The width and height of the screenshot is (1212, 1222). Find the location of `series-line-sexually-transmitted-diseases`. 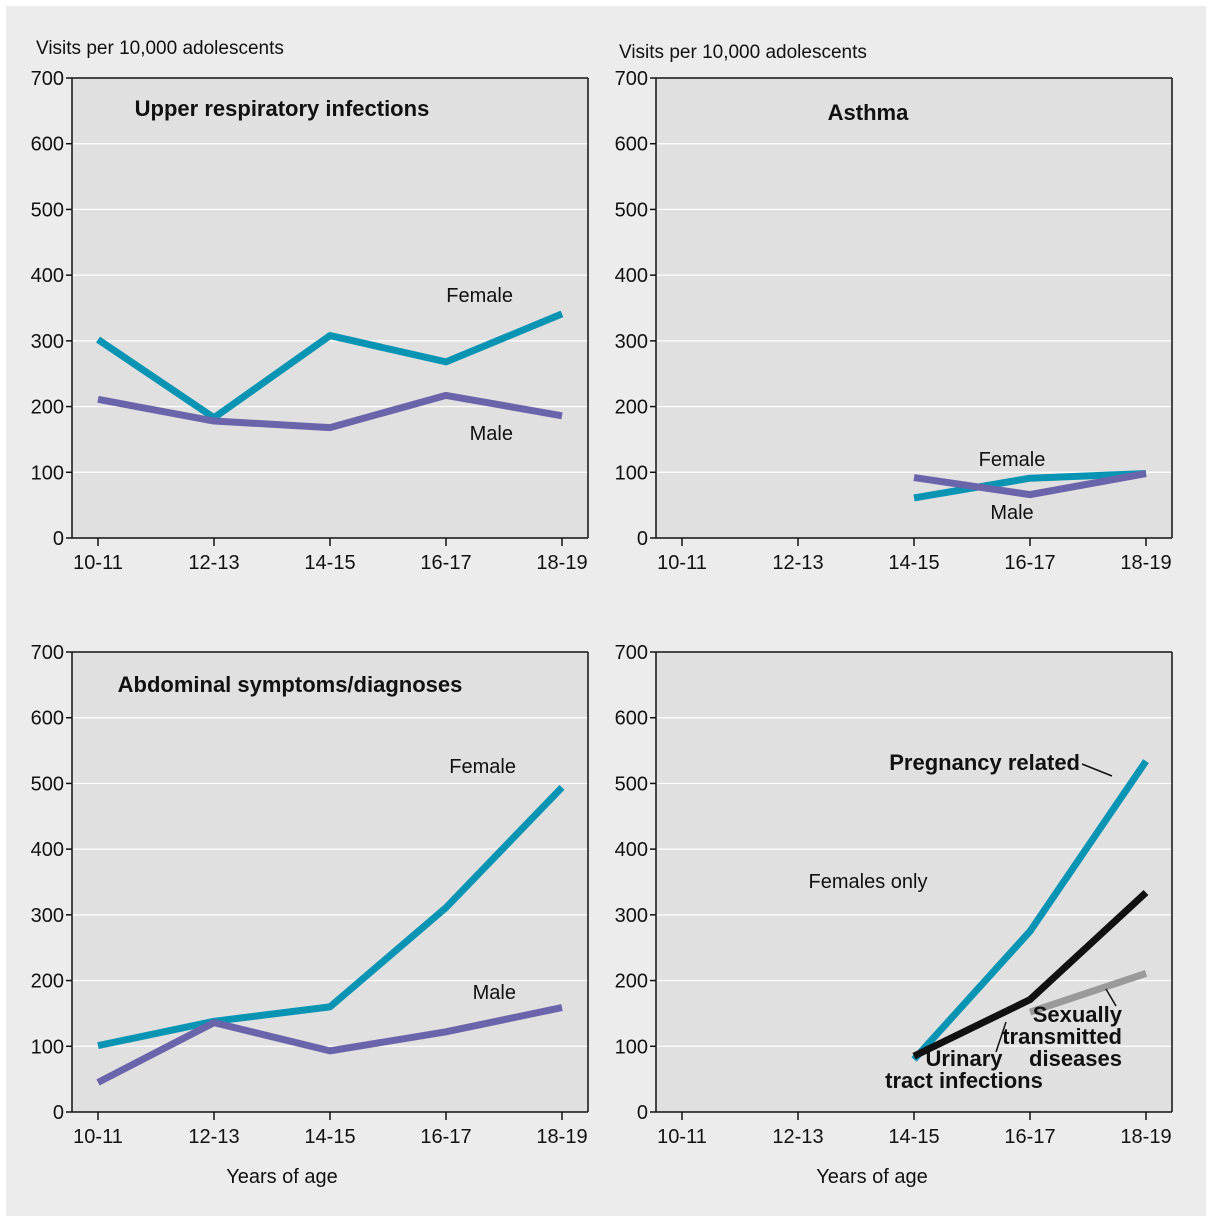

series-line-sexually-transmitted-diseases is located at coordinates (1088, 993).